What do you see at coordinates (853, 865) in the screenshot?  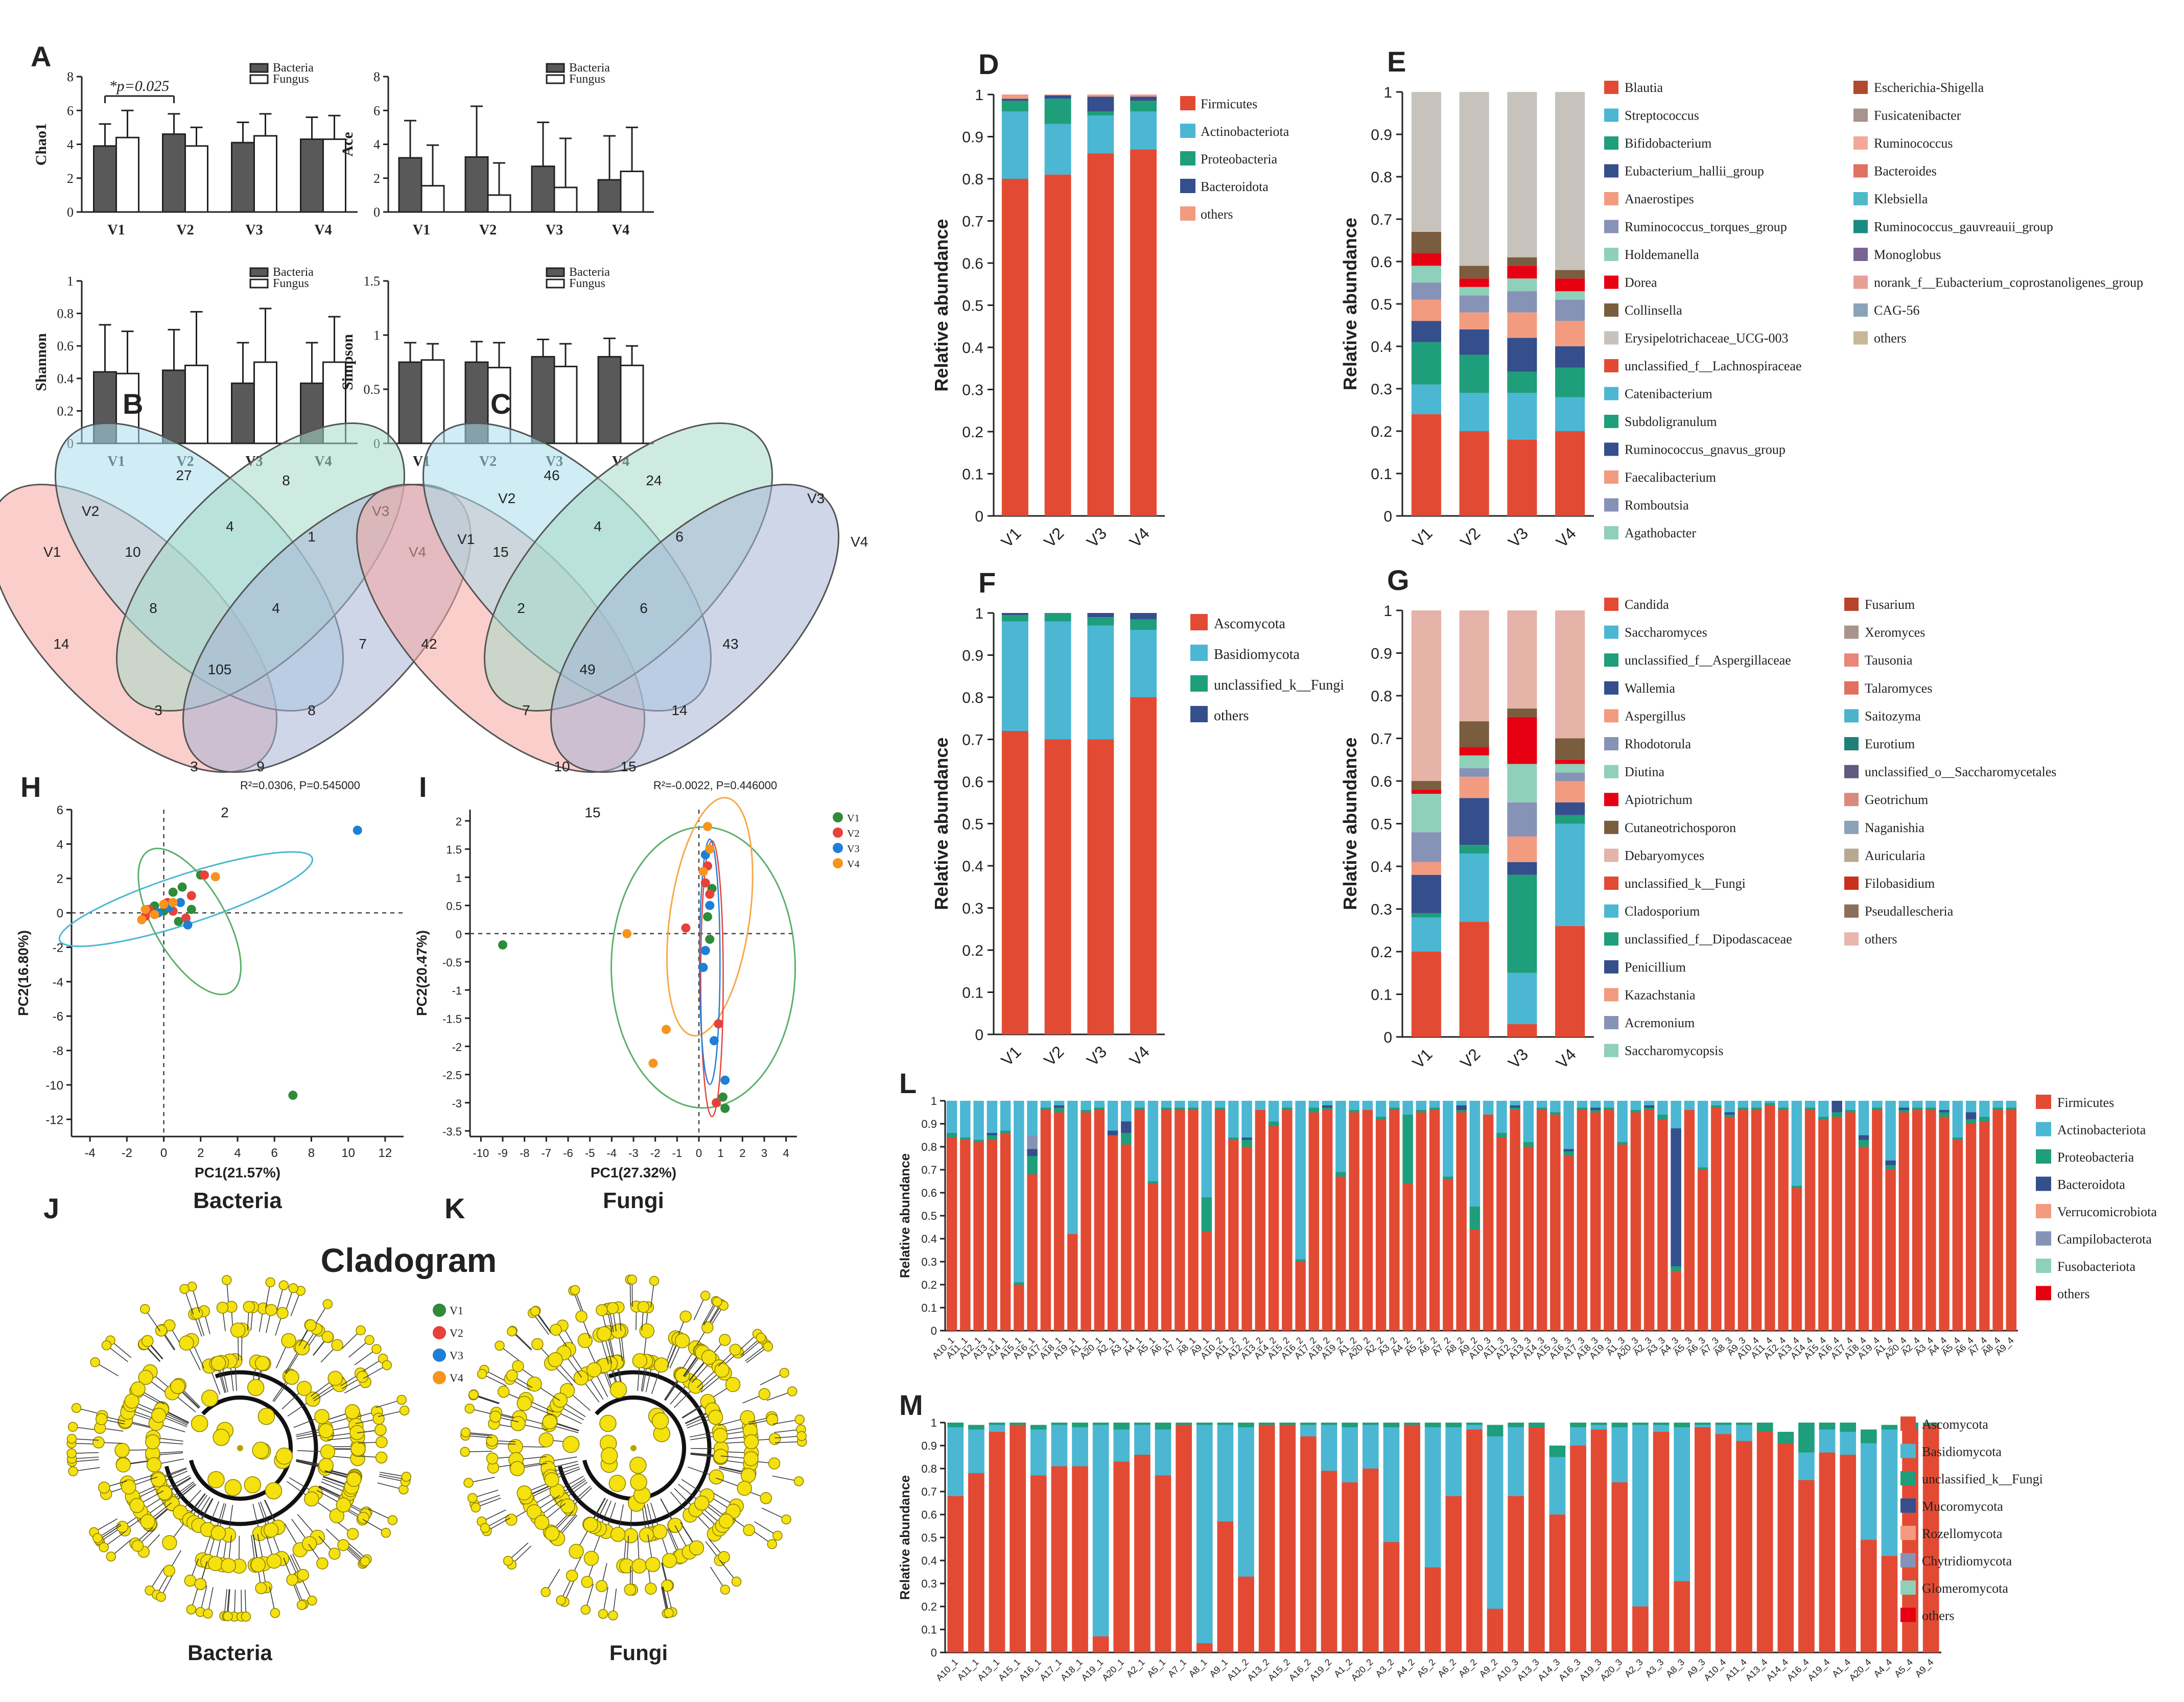 I see `legend-label: V4` at bounding box center [853, 865].